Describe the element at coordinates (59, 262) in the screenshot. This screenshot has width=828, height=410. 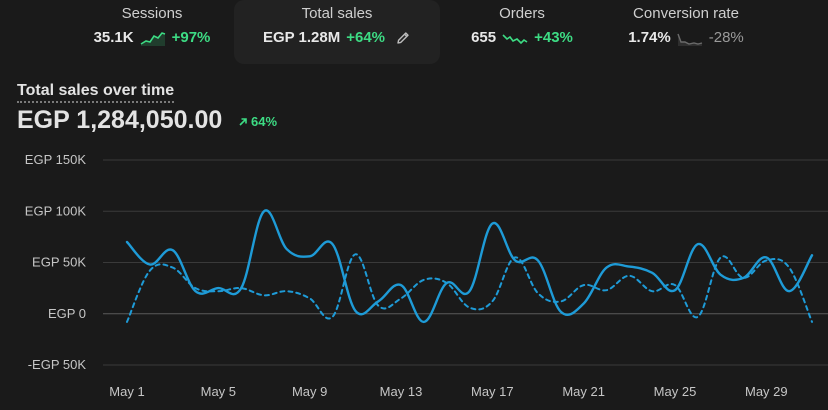
I see `y-tick-label: EGP 50K` at that location.